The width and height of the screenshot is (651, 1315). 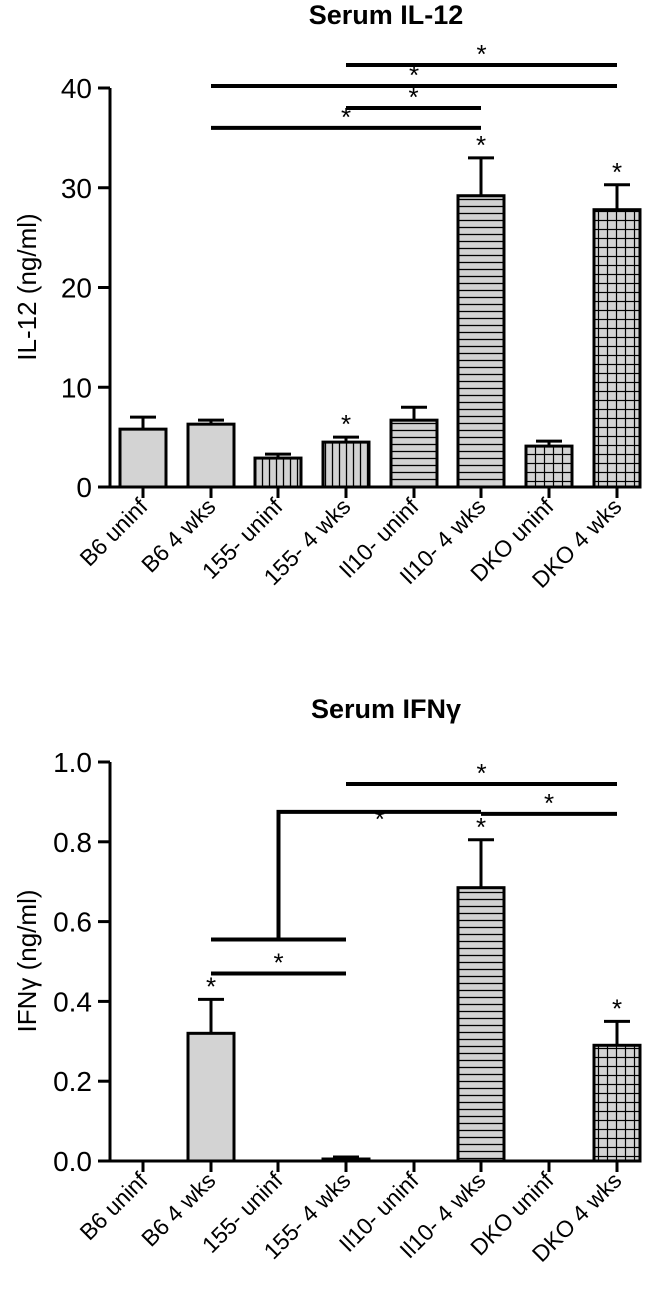 I want to click on y-tick-label: 20, so click(x=76, y=288).